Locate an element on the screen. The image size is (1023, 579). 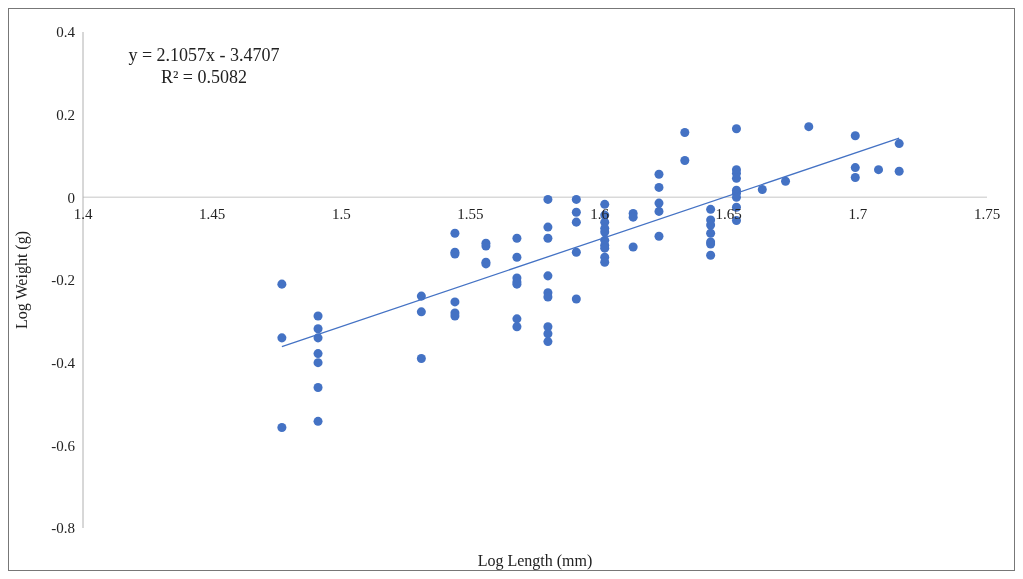
y-tick-label: -0.8 is located at coordinates (63, 528).